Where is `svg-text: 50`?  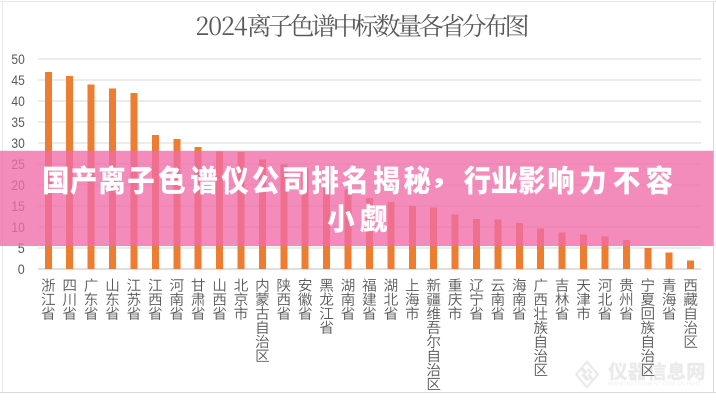 svg-text: 50 is located at coordinates (17, 59).